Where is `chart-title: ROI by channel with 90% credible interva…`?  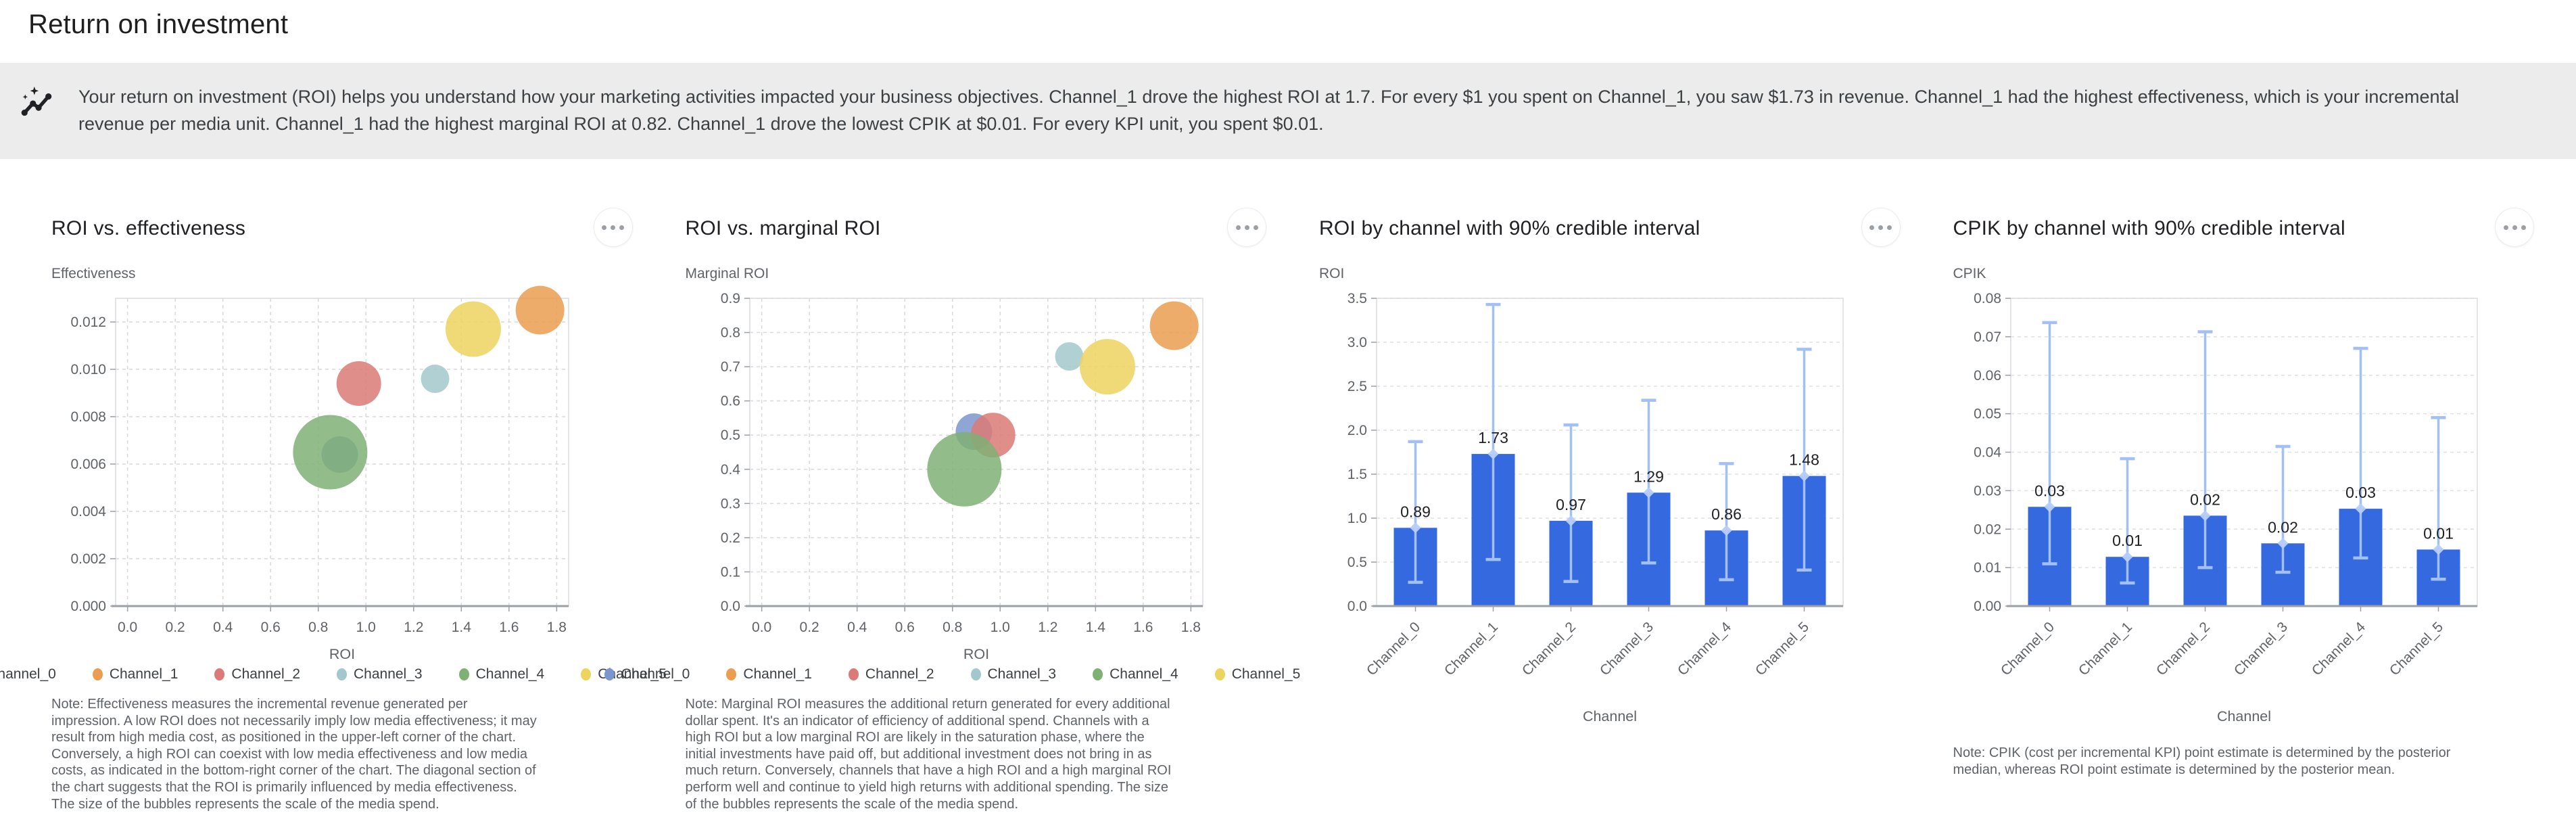 chart-title: ROI by channel with 90% credible interva… is located at coordinates (1509, 228).